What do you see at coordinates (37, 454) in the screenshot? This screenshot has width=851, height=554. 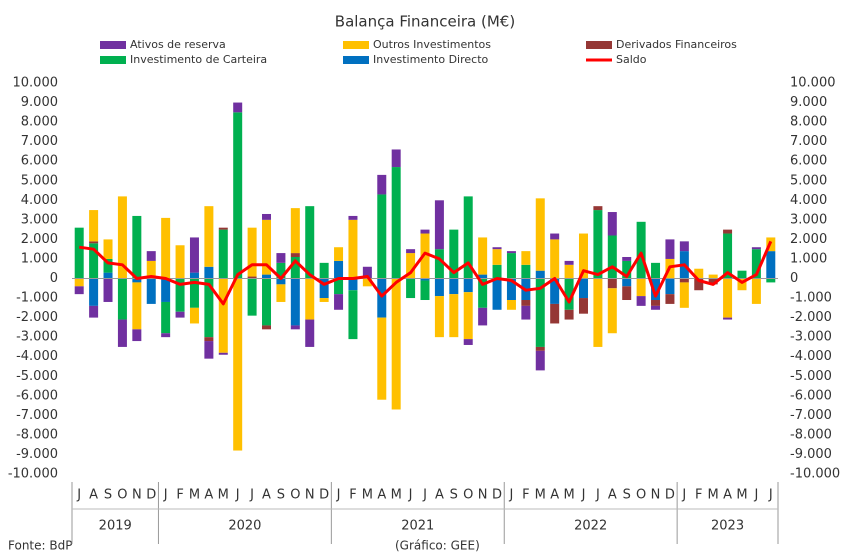 I see `y-tick-label: -9.000` at bounding box center [37, 454].